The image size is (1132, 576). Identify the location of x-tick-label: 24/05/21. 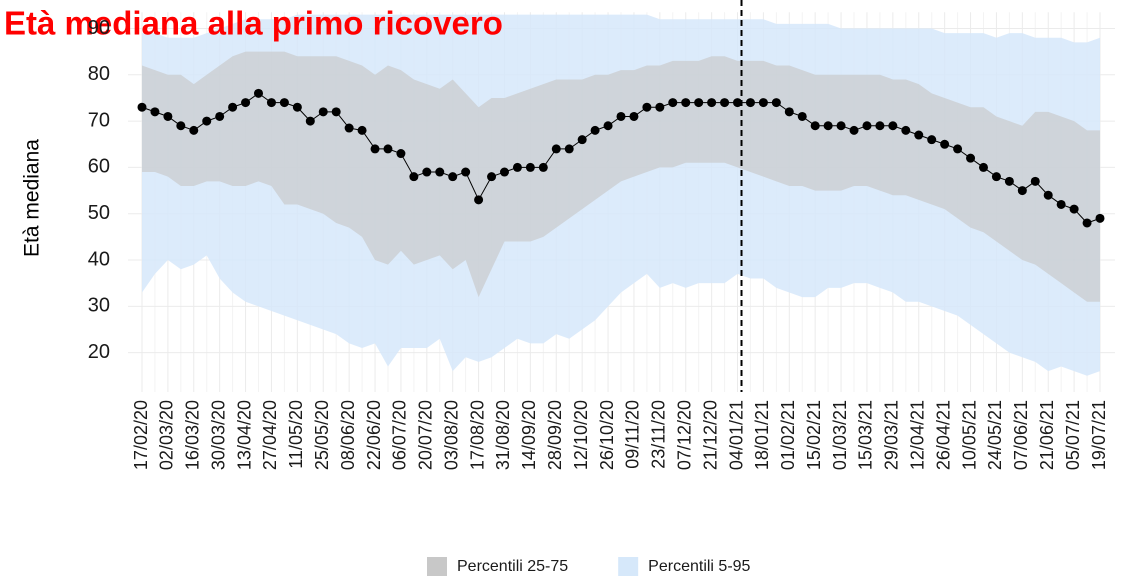
(995, 435).